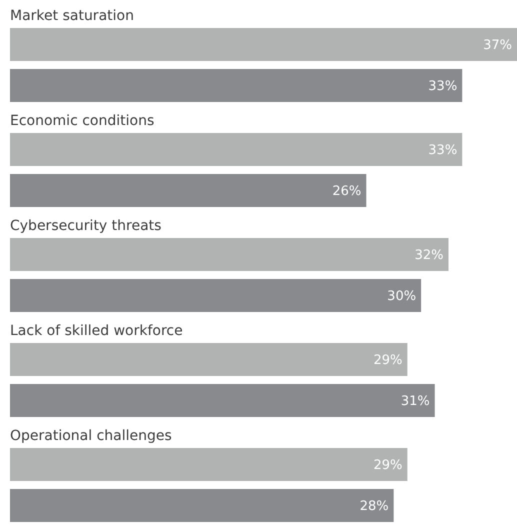 This screenshot has height=525, width=517. I want to click on data-label: 37%, so click(497, 46).